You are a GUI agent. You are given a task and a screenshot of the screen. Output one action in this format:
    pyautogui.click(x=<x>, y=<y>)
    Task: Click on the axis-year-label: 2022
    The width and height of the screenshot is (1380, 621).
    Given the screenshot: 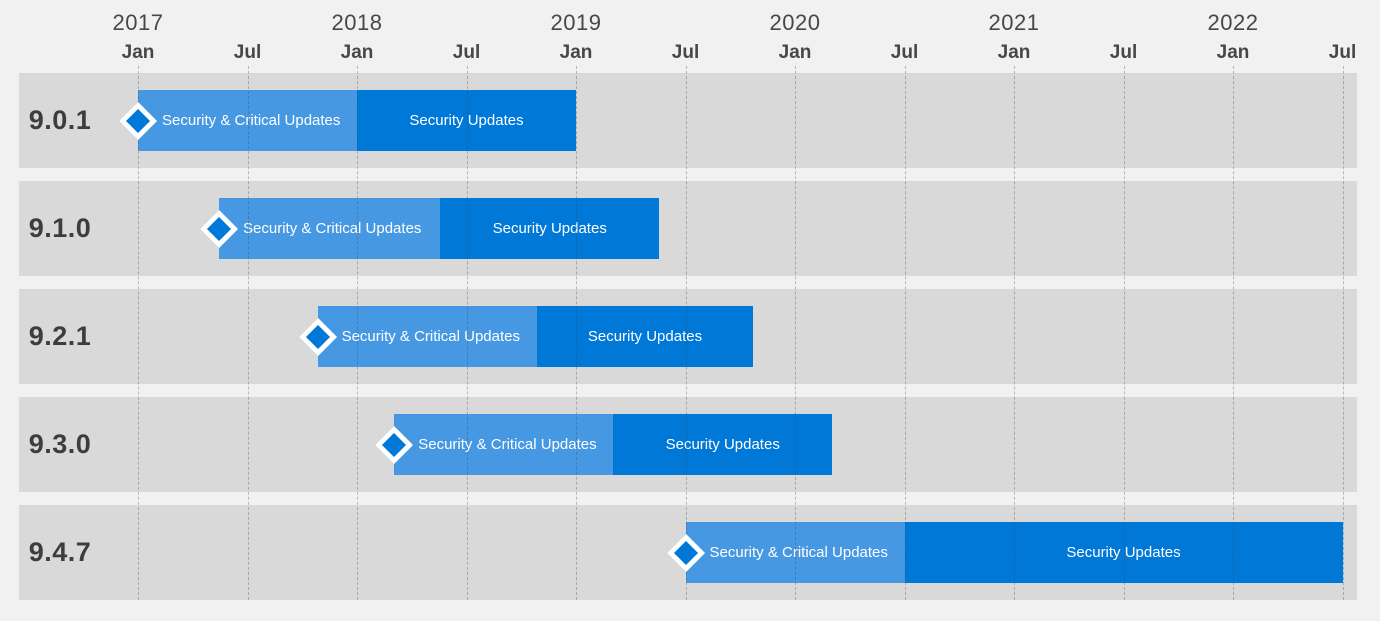 What is the action you would take?
    pyautogui.click(x=1233, y=22)
    